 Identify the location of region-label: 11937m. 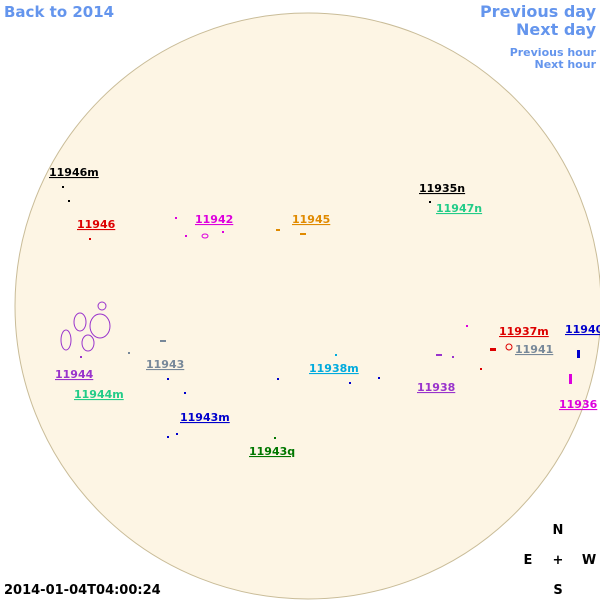
(524, 331).